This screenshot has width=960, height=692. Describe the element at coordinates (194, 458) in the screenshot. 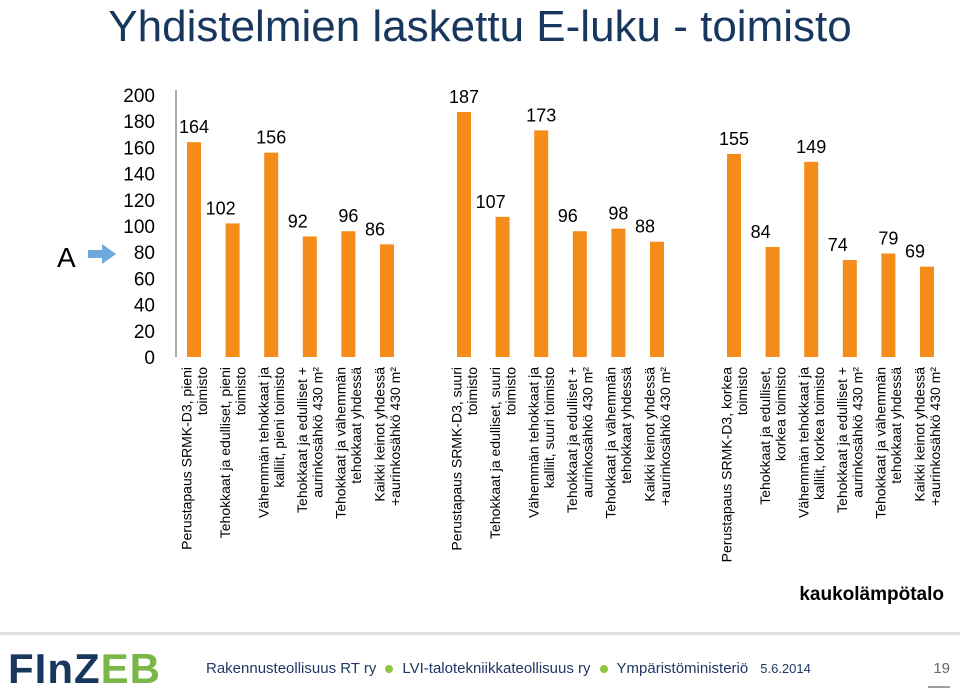

I see `category-label: Perustapaus SRMK-D3, pienitoimisto` at that location.